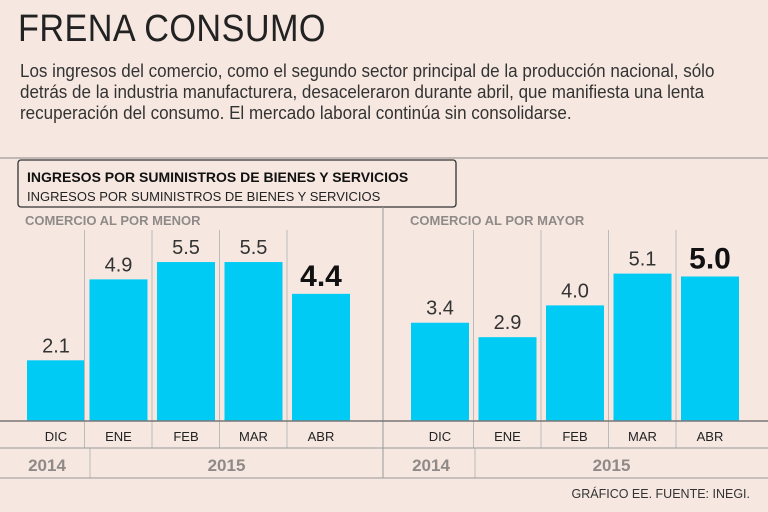 This screenshot has width=768, height=512. Describe the element at coordinates (56, 346) in the screenshot. I see `data-label: 2.1` at that location.